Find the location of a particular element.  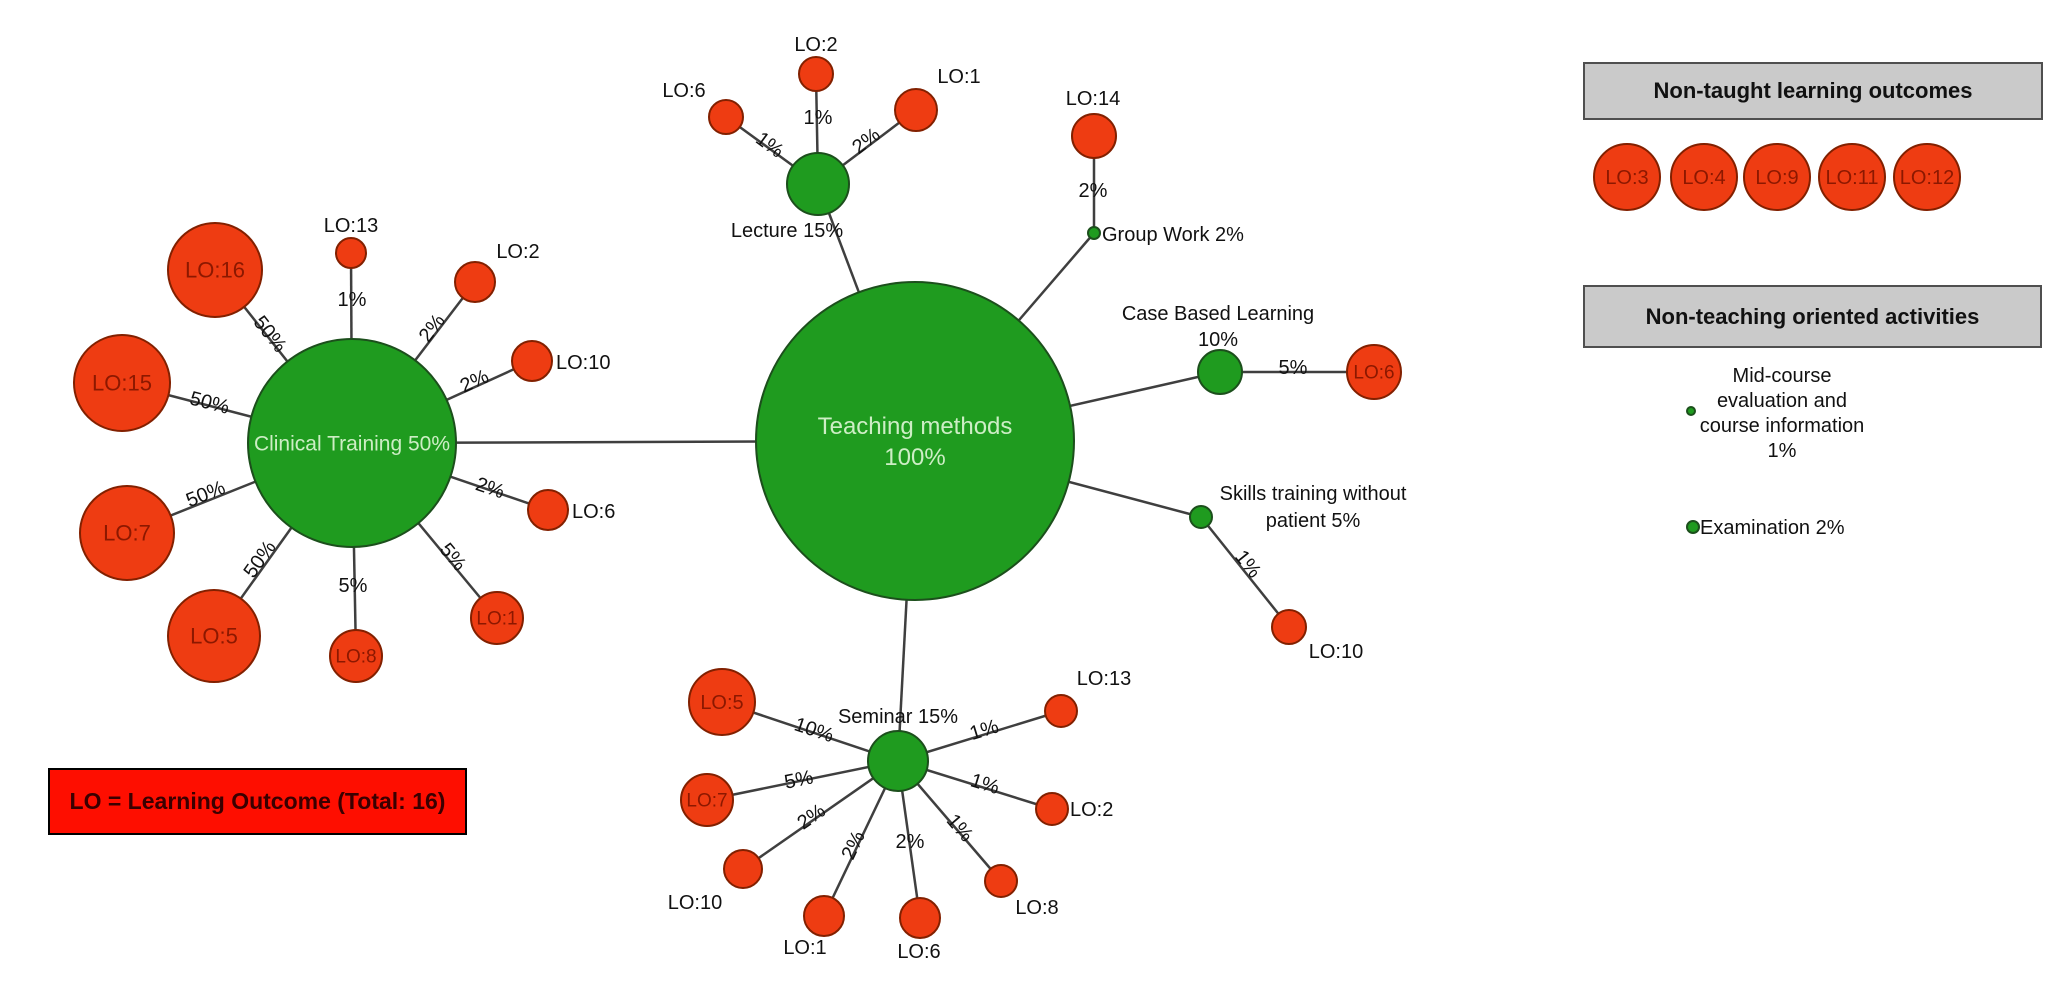

ct-lo8-label: LO:8 is located at coordinates (355, 657).